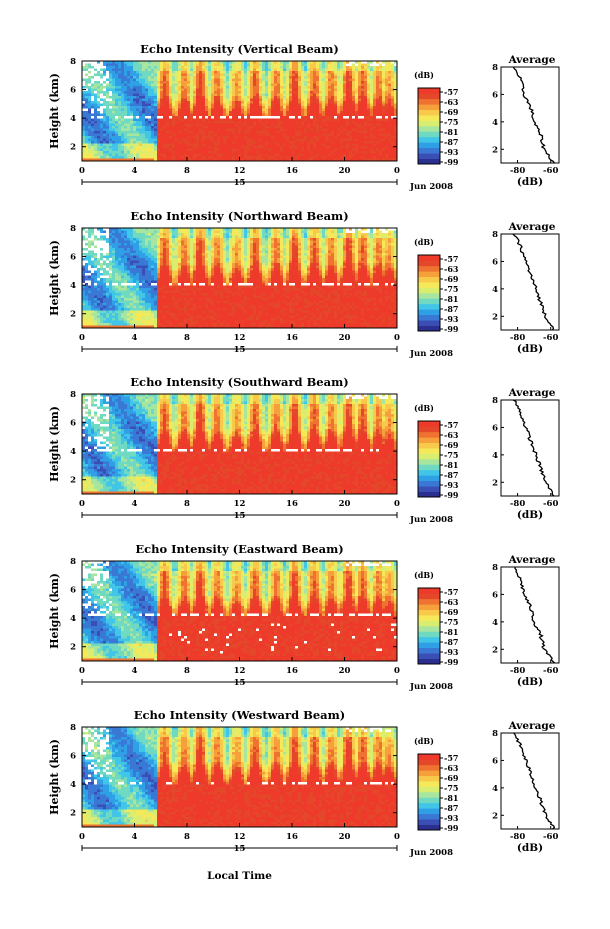 This screenshot has width=610, height=929. I want to click on panel-title: Echo Intensity (Southward Beam), so click(239, 382).